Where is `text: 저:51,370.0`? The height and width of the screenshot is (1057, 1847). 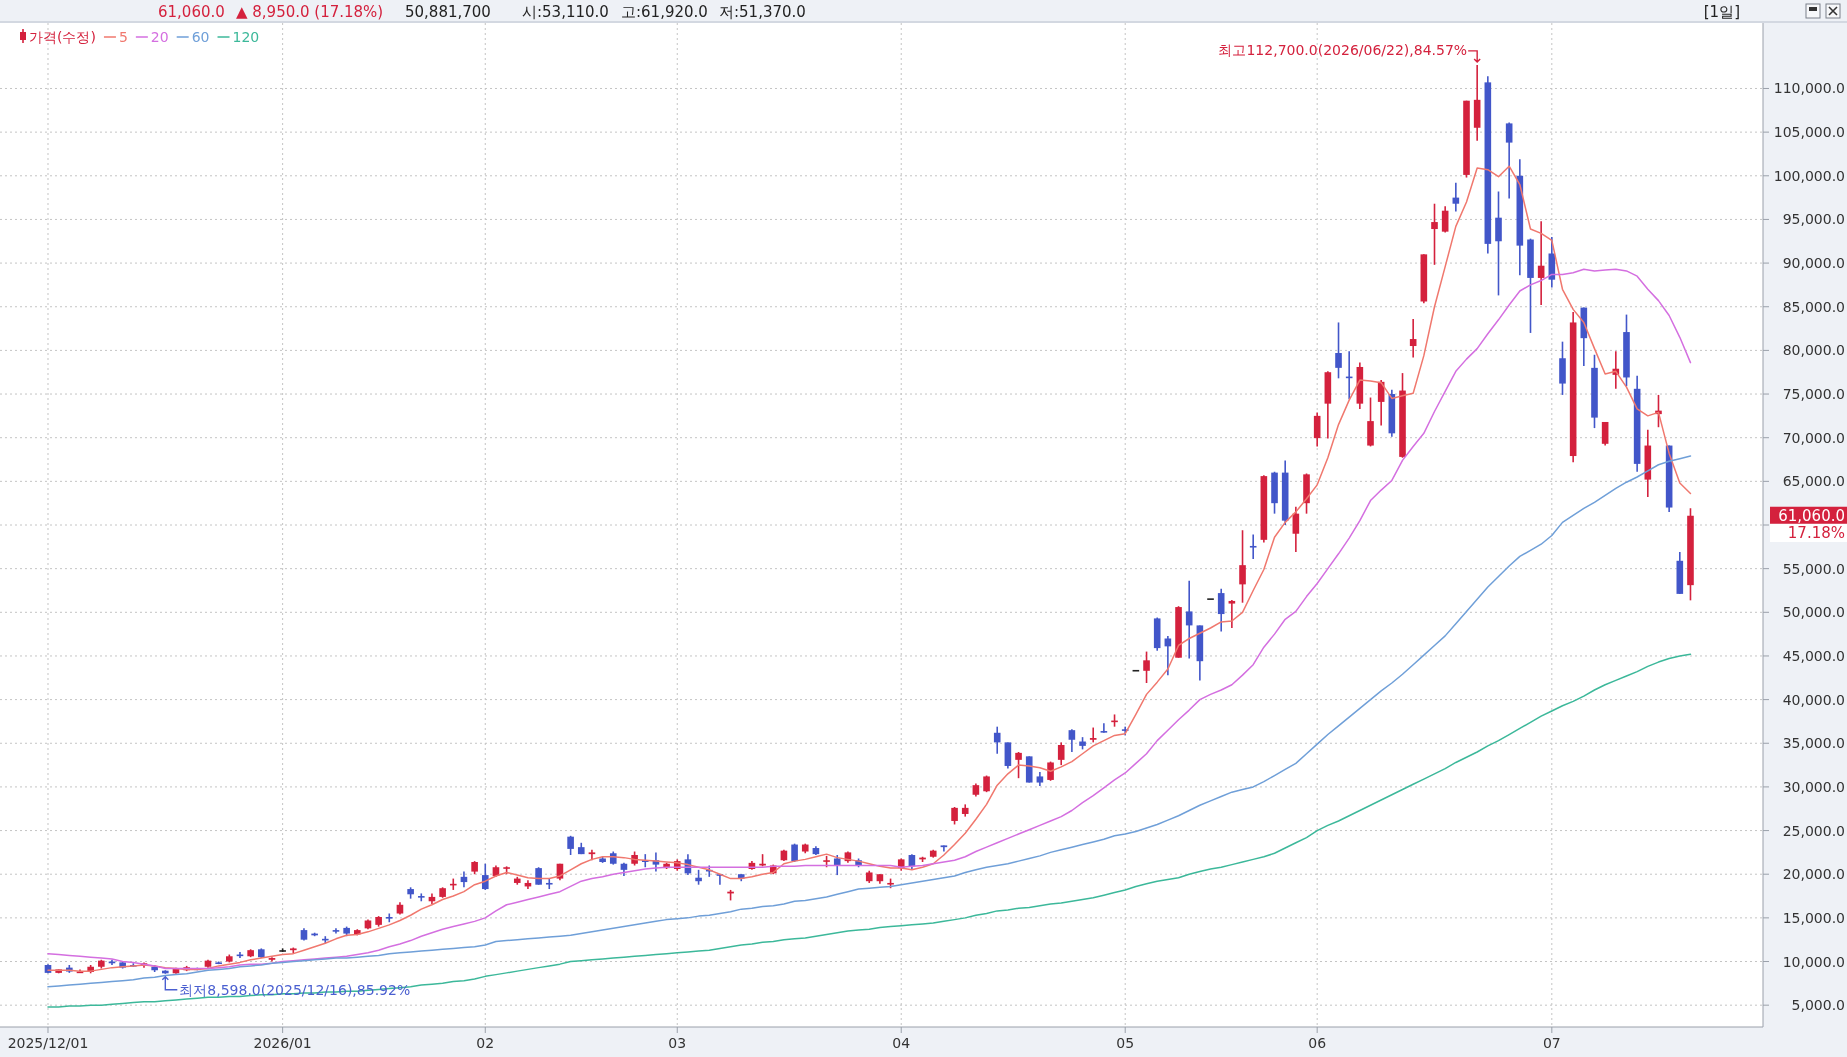
text: 저:51,370.0 is located at coordinates (762, 12).